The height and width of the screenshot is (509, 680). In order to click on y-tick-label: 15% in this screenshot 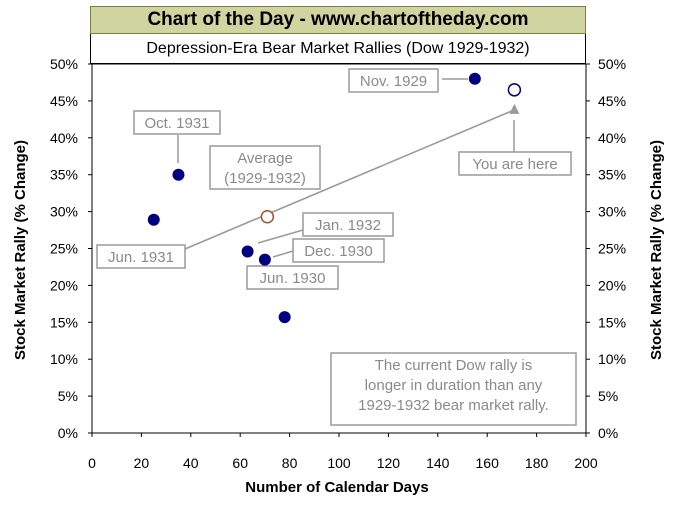, I will do `click(64, 322)`.